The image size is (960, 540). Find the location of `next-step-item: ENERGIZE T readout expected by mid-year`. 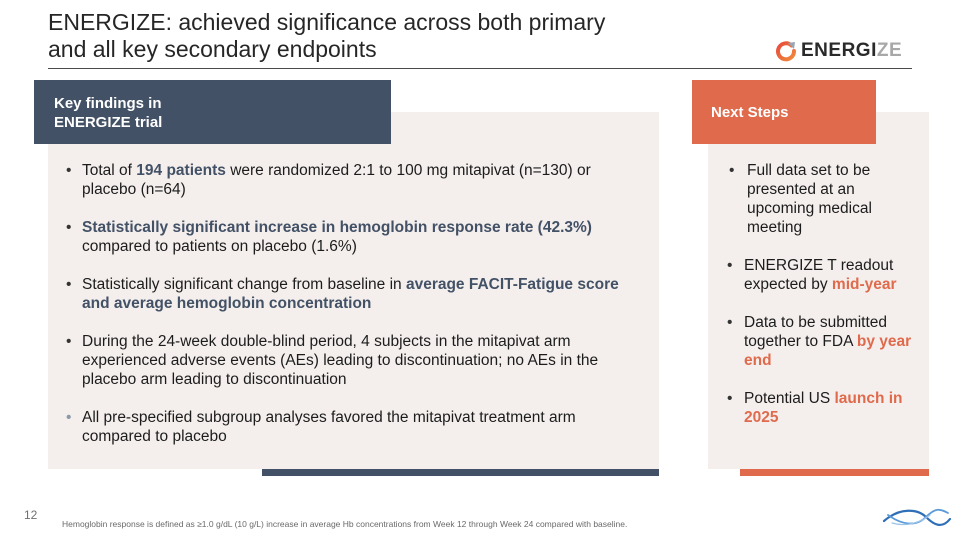

next-step-item: ENERGIZE T readout expected by mid-year is located at coordinates (824, 275).